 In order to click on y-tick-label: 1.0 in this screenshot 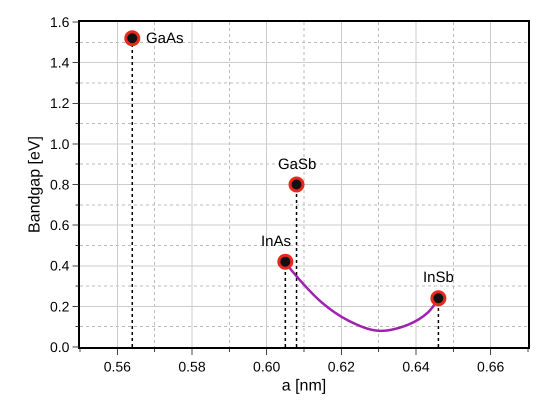, I will do `click(60, 144)`.